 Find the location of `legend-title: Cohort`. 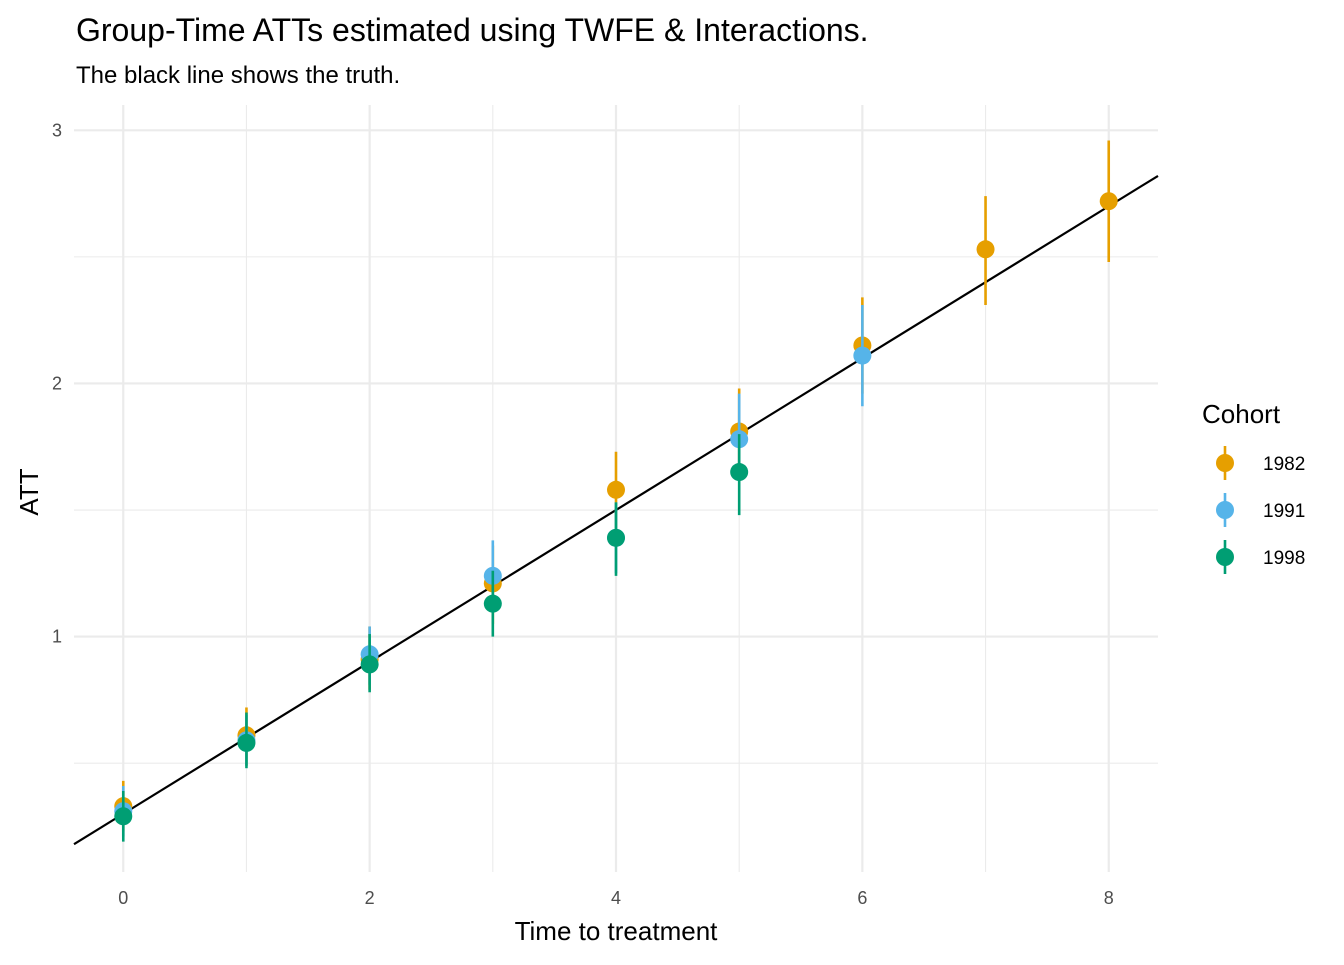

legend-title: Cohort is located at coordinates (1241, 414).